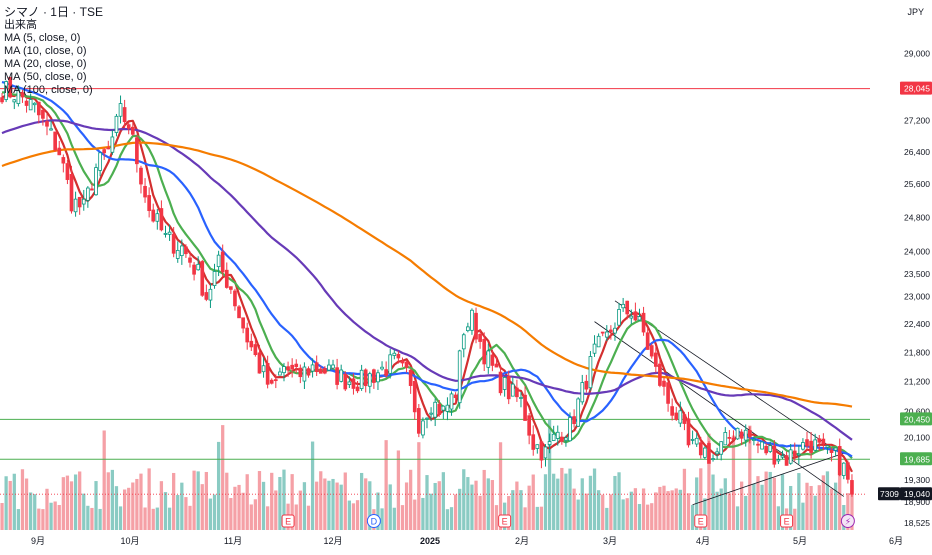 This screenshot has width=932, height=555. Describe the element at coordinates (48, 90) in the screenshot. I see `ma100-legend-item: MA (100, close, 0)` at that location.